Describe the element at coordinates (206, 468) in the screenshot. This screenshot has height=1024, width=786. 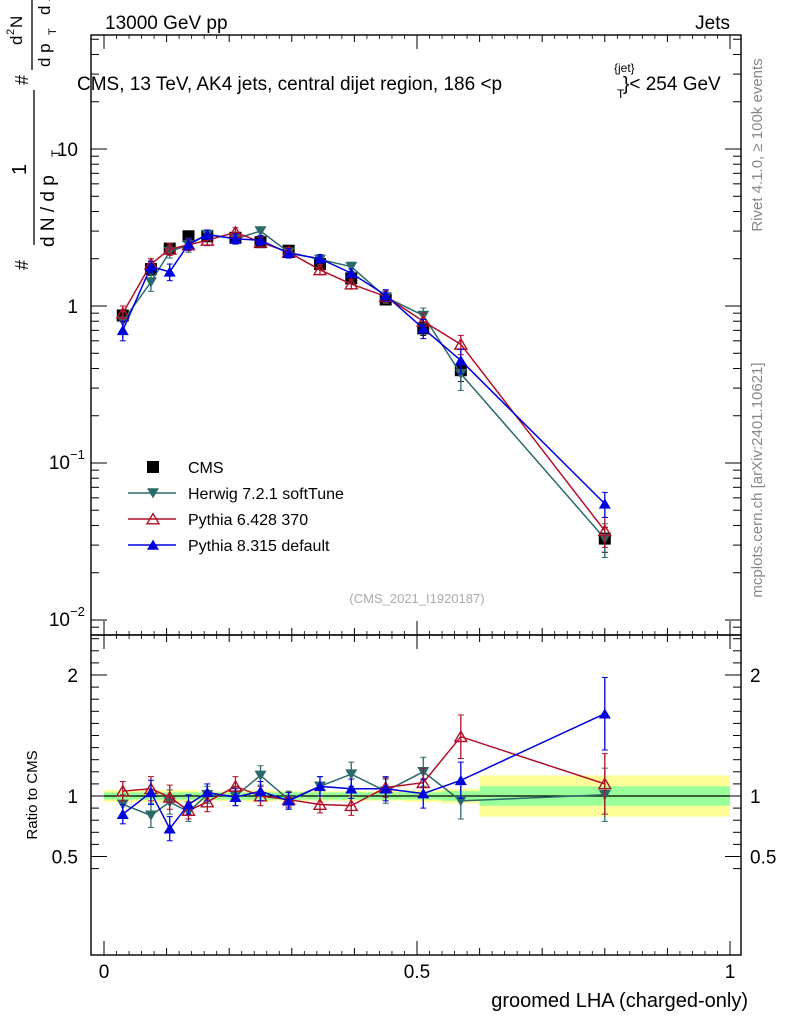
I see `legend-label: CMS` at that location.